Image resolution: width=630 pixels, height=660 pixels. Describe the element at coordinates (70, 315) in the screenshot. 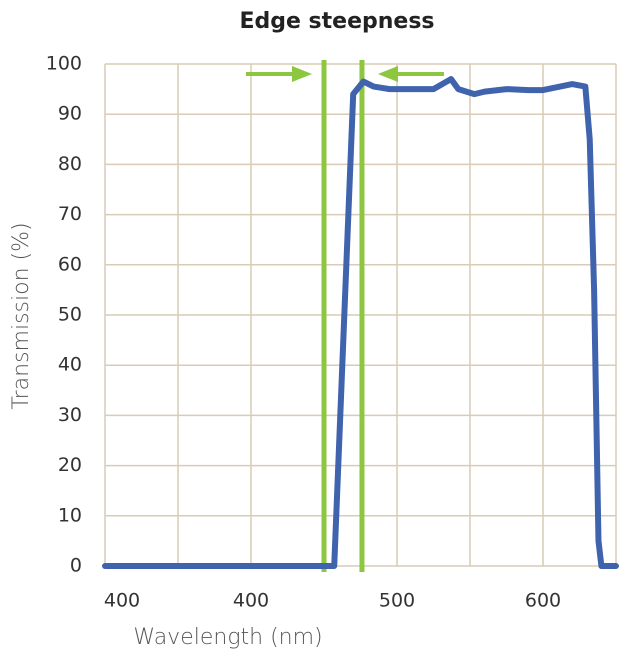

I see `y-tick-label: 50` at that location.